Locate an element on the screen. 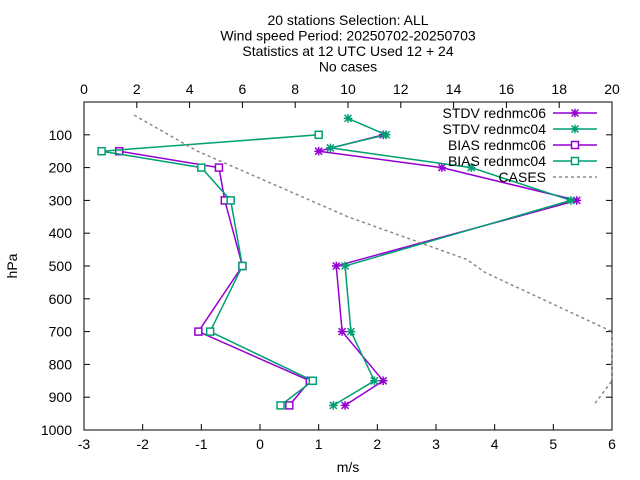 The image size is (640, 480). y-tick-label: 200 is located at coordinates (61, 168).